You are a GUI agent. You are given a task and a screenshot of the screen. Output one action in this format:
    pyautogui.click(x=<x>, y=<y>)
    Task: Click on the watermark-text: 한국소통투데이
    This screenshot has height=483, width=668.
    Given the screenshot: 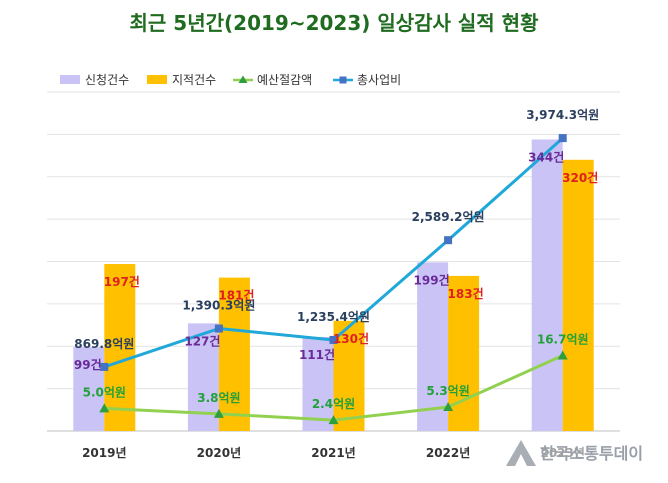 What is the action you would take?
    pyautogui.click(x=591, y=453)
    